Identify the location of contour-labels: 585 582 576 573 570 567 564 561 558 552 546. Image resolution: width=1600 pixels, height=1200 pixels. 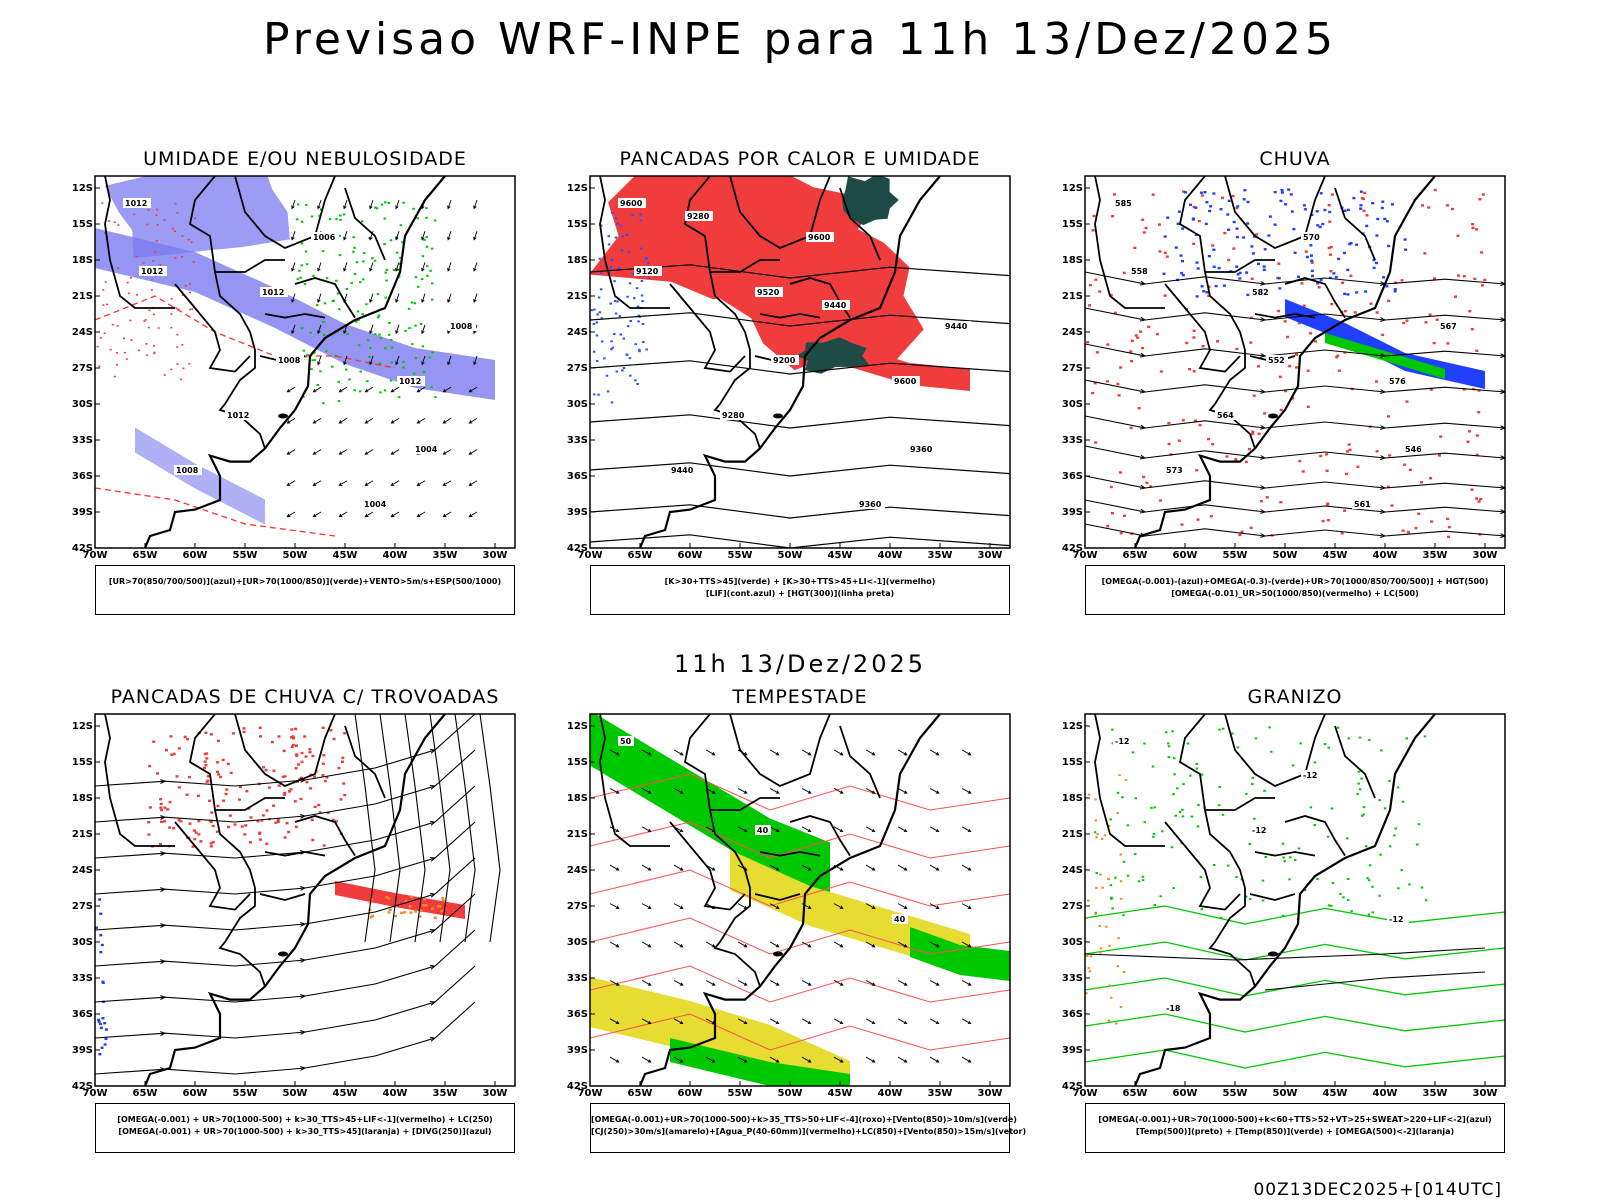
(1286, 353).